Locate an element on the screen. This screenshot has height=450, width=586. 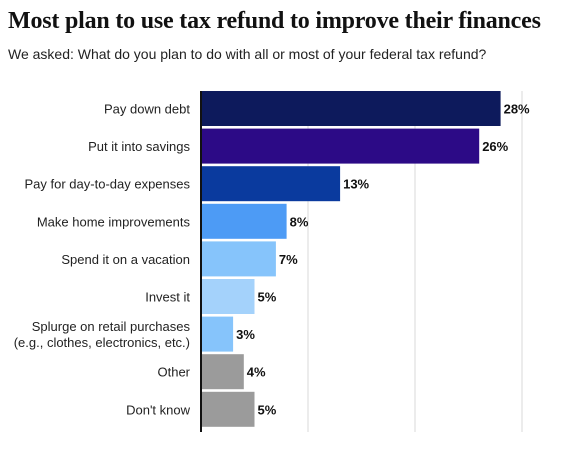
value-label: 13% is located at coordinates (356, 184).